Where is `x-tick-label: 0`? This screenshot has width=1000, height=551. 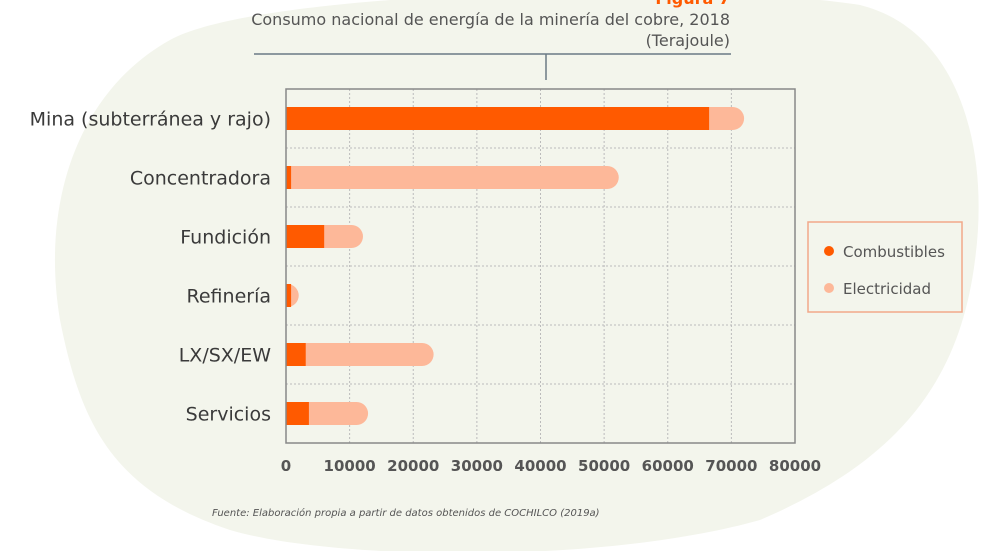
x-tick-label: 0 is located at coordinates (286, 466).